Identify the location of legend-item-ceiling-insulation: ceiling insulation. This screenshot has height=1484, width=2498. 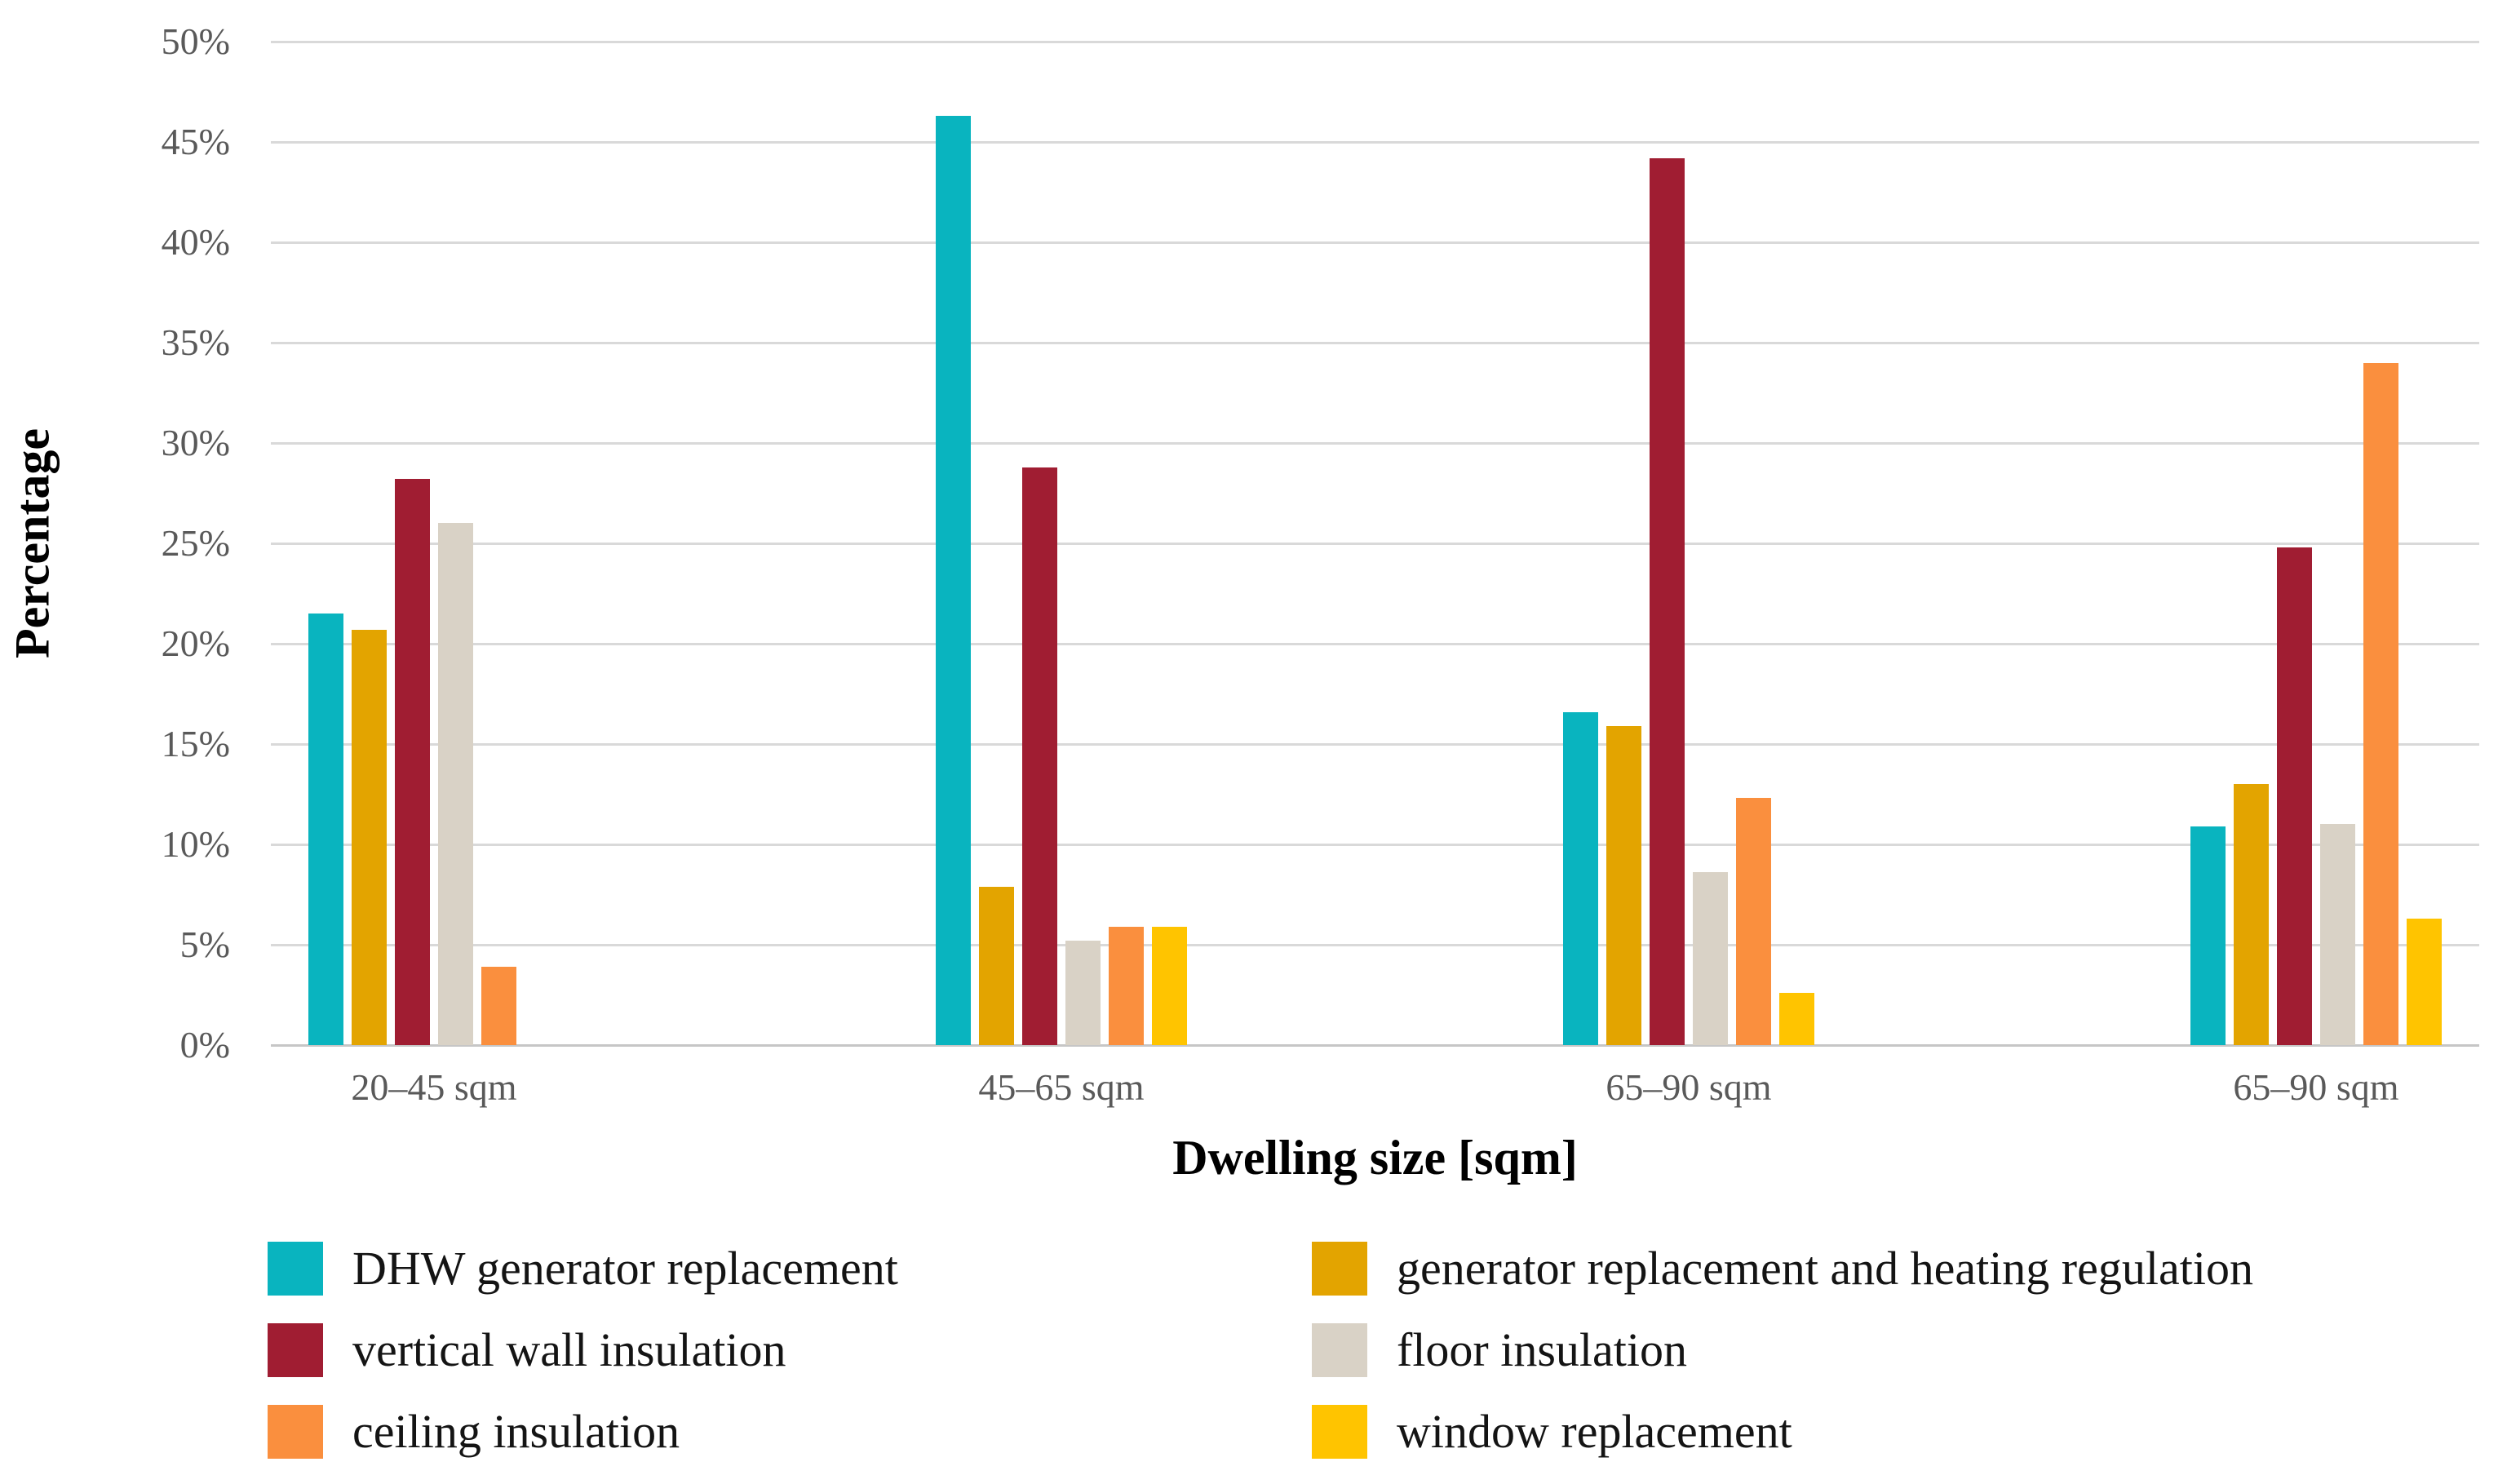
(583, 1432).